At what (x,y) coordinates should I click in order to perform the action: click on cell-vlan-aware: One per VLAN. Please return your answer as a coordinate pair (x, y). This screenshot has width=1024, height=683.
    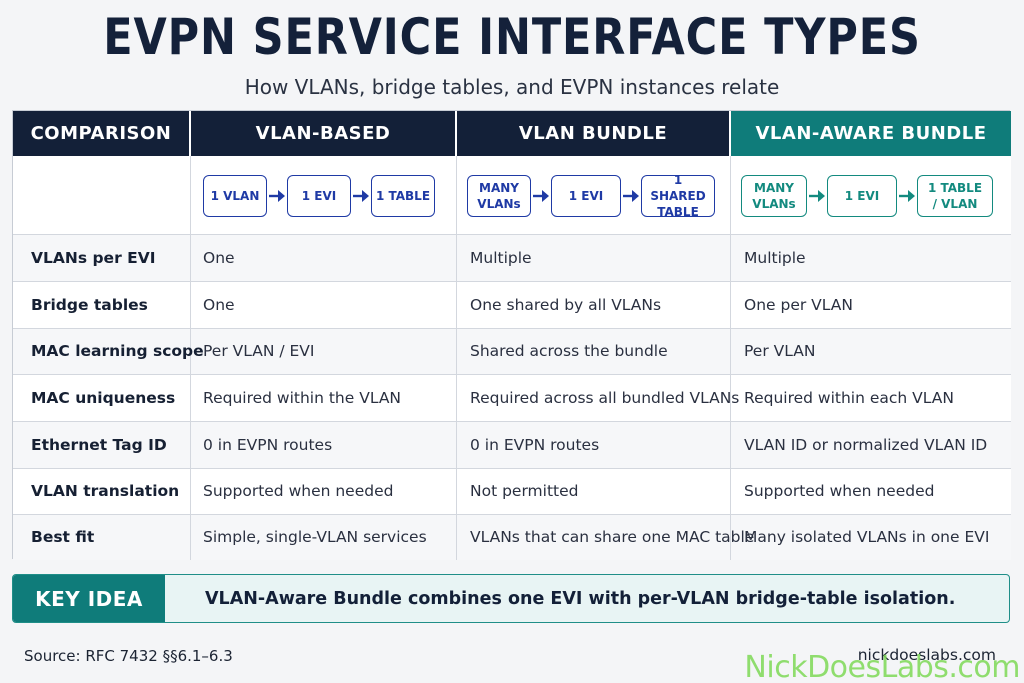
    Looking at the image, I should click on (798, 304).